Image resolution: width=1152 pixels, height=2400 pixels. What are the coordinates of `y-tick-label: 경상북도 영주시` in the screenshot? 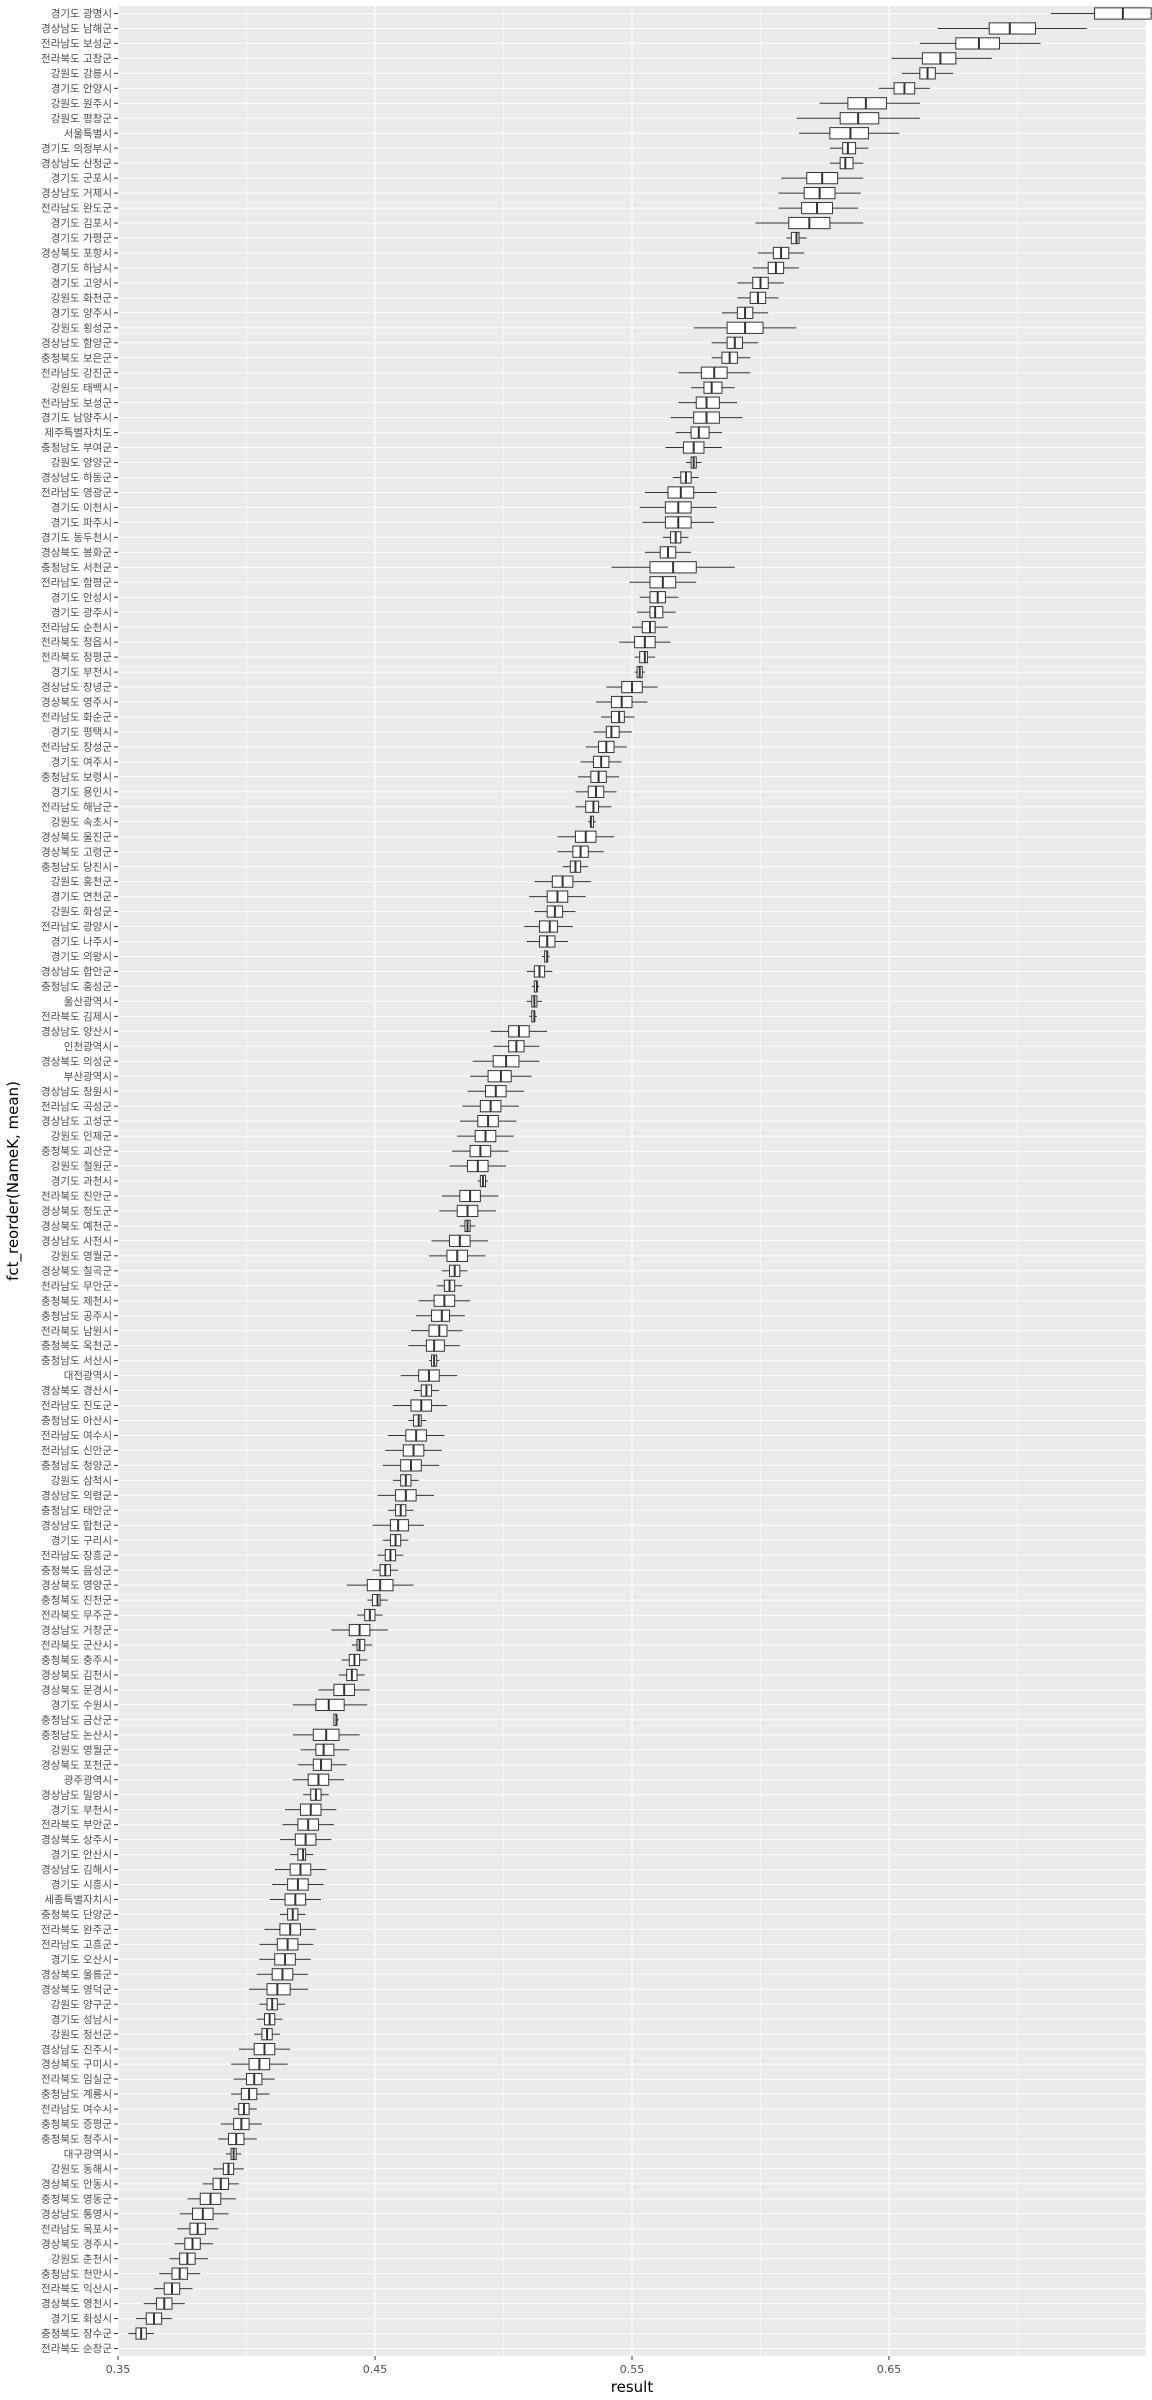 It's located at (76, 702).